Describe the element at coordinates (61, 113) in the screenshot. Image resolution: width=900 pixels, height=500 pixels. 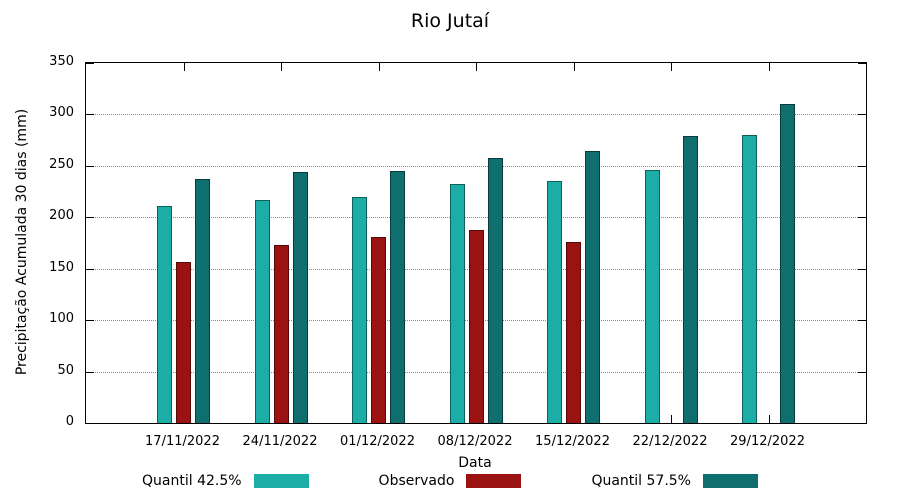
I see `y-tick-label: 300` at that location.